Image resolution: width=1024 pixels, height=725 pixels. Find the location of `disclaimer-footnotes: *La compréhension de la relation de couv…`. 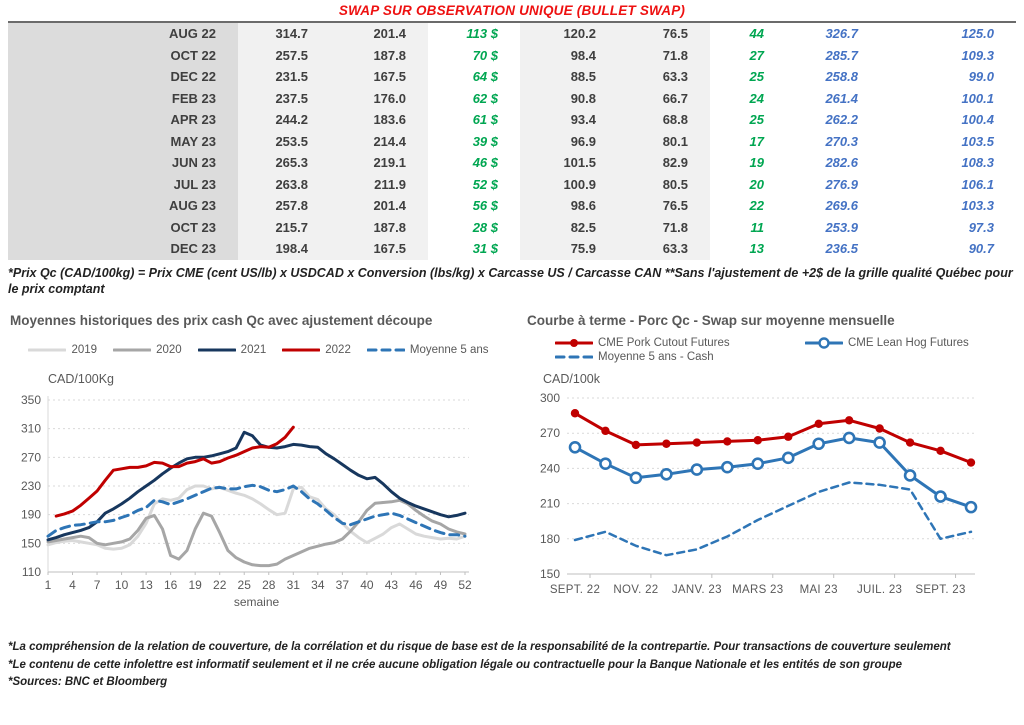

disclaimer-footnotes: *La compréhension de la relation de couv… is located at coordinates (512, 665).